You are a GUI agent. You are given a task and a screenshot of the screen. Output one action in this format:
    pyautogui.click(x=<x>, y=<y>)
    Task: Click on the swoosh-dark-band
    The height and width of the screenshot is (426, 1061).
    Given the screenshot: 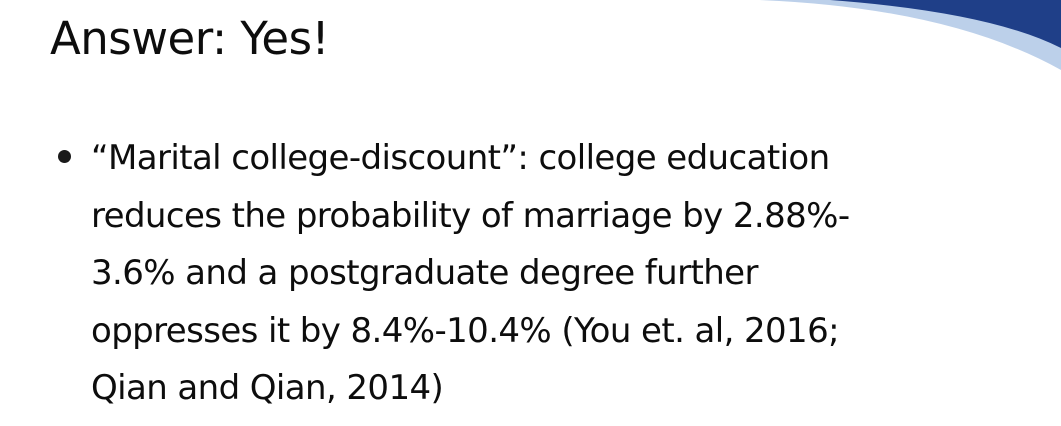 What is the action you would take?
    pyautogui.click(x=945, y=24)
    